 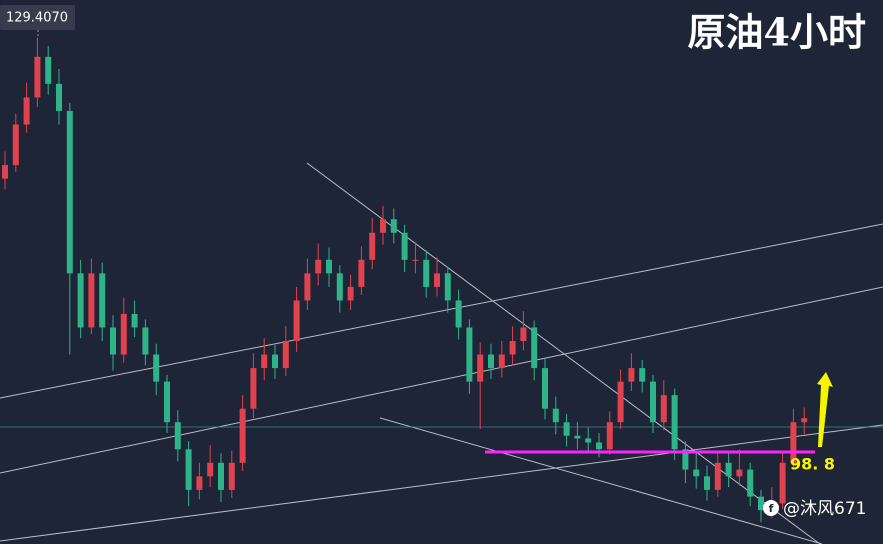 I want to click on support-label: 98. 8, so click(x=812, y=463).